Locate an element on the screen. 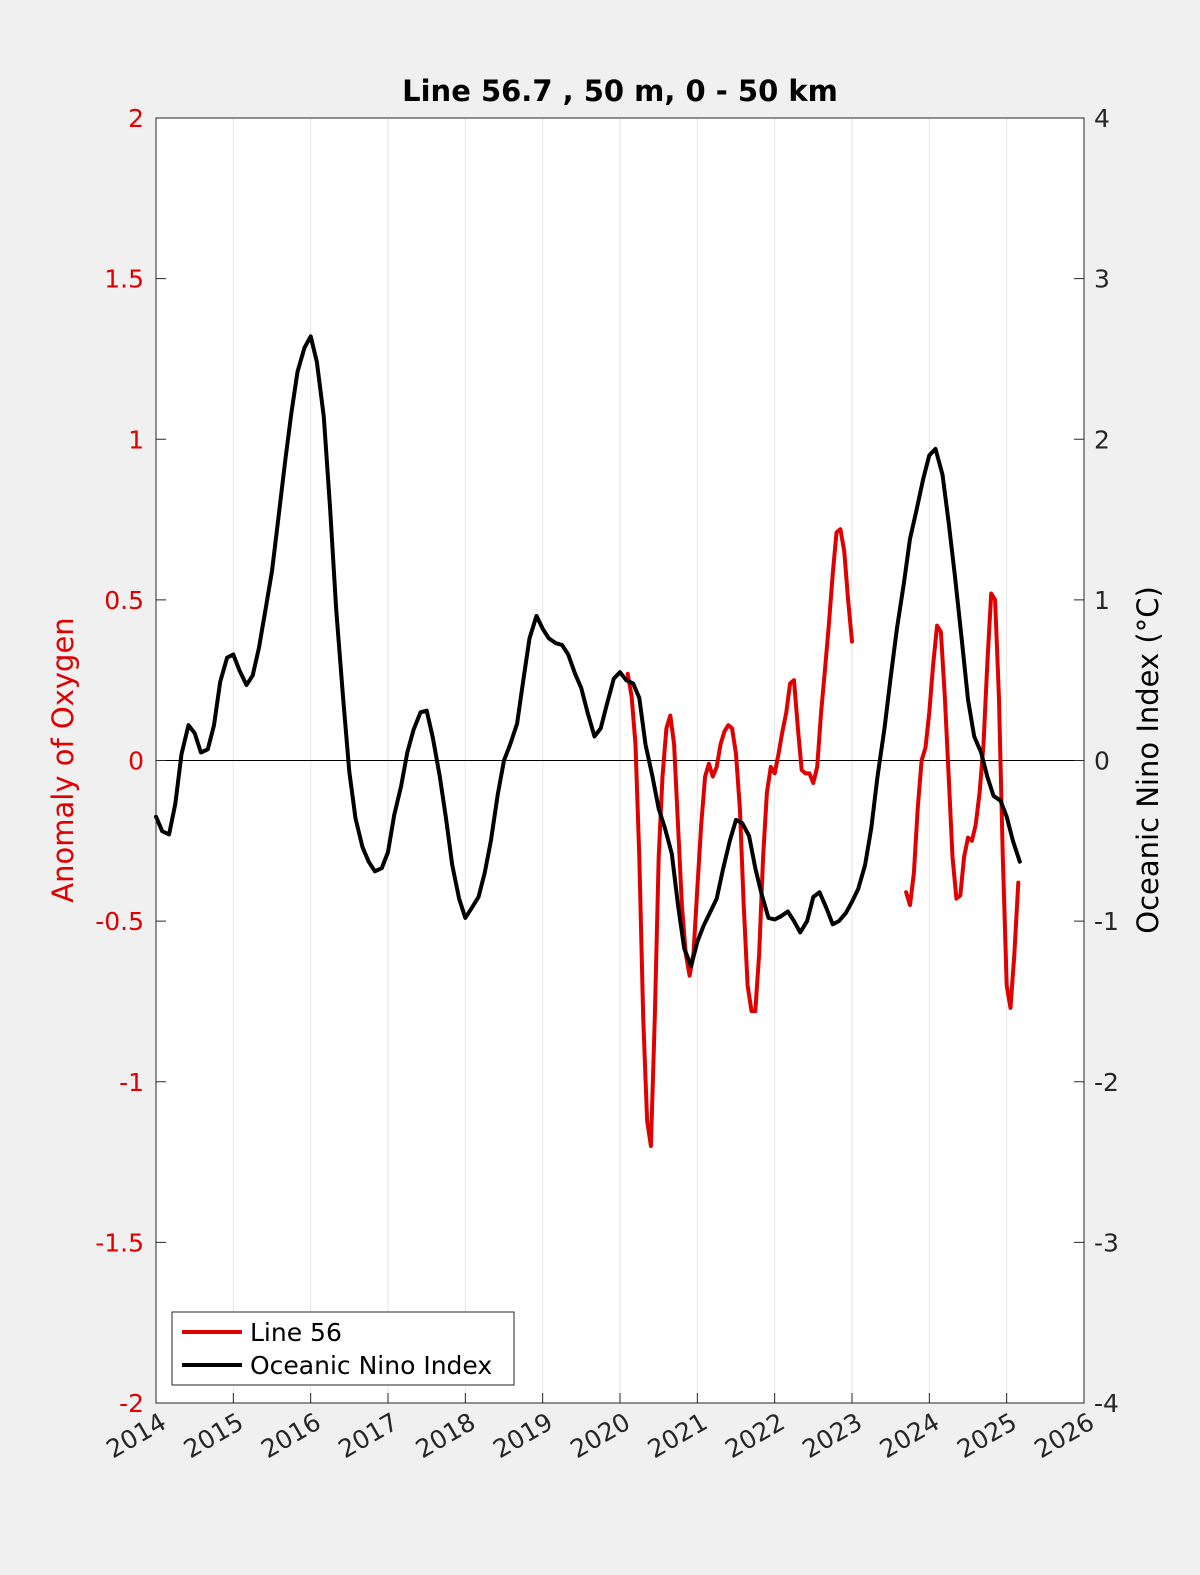 This screenshot has height=1575, width=1200. chart-title: Line 56.7 , 50 m, 0 - 50 km is located at coordinates (620, 91).